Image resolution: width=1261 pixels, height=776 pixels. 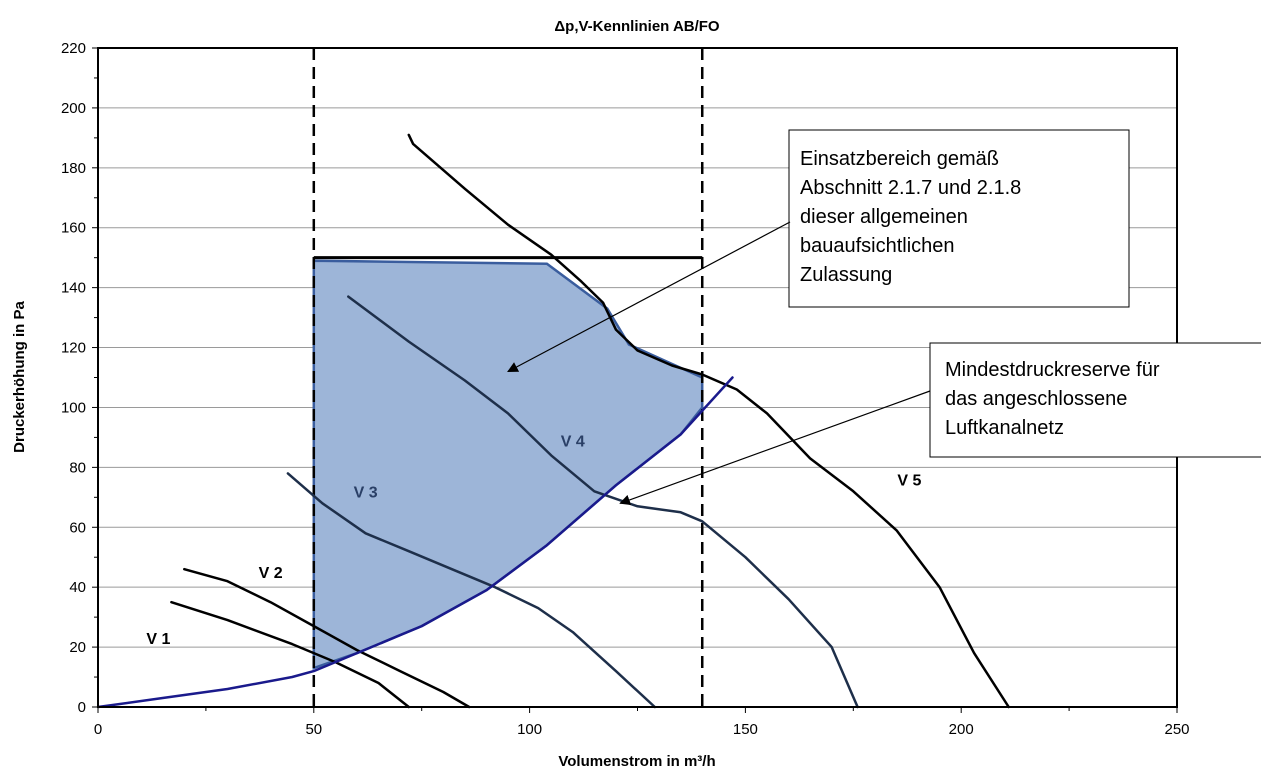 What do you see at coordinates (73, 407) in the screenshot?
I see `y-tick-label: 100` at bounding box center [73, 407].